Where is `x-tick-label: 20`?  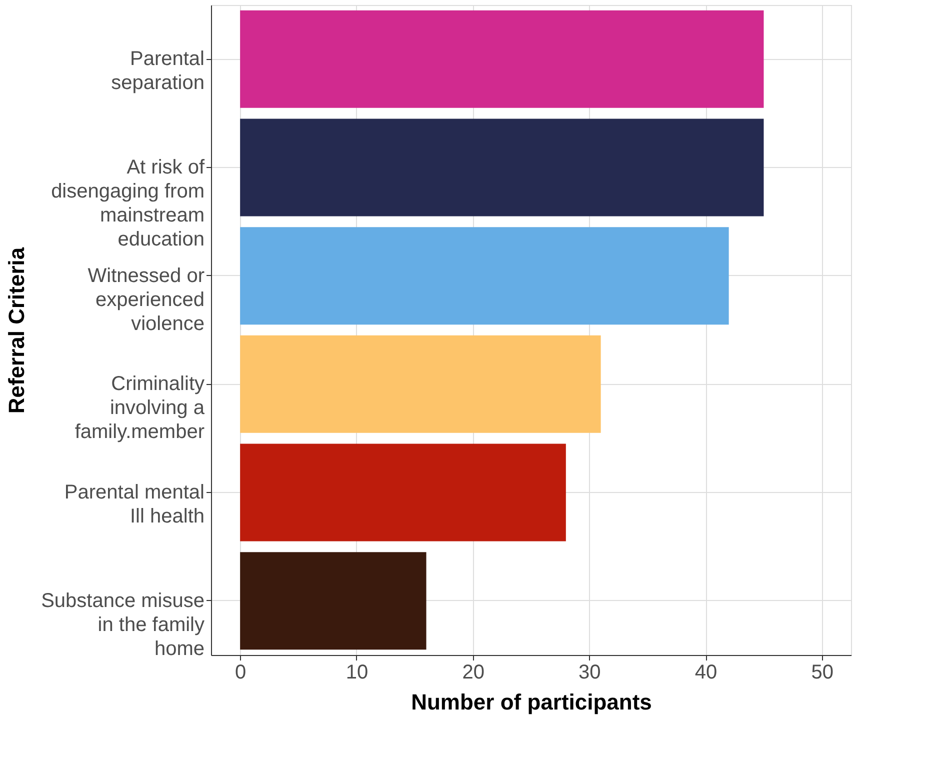 x-tick-label: 20 is located at coordinates (473, 673).